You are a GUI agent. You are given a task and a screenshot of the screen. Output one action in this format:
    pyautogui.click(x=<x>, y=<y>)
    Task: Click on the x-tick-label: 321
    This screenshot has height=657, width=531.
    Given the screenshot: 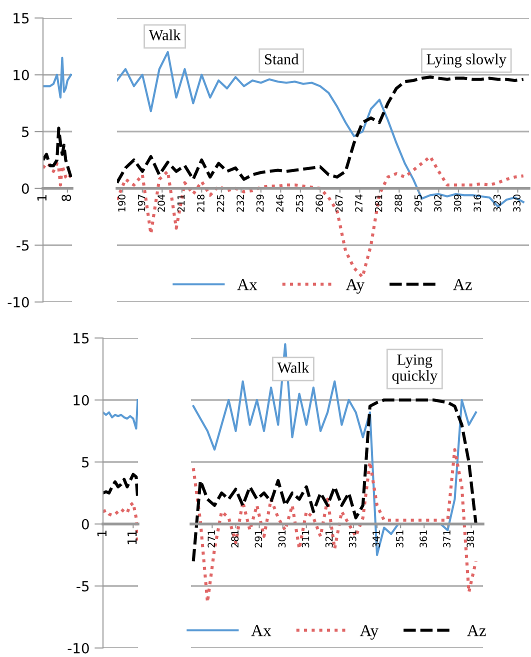 What is the action you would take?
    pyautogui.click(x=329, y=539)
    